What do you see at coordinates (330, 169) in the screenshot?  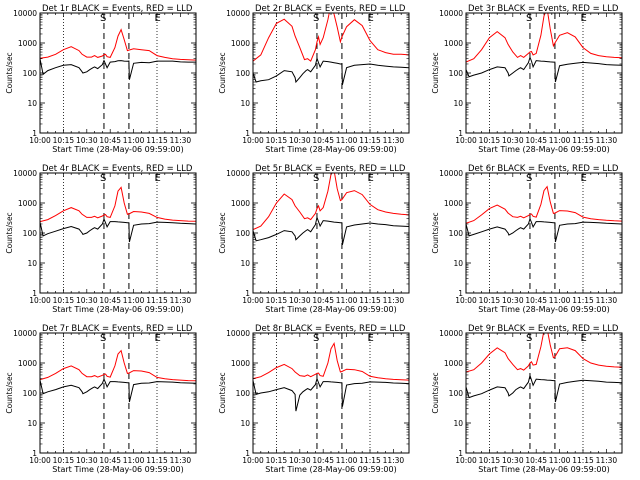 I see `panel-title: Det 5r BLACK = Events, RED = LLD` at bounding box center [330, 169].